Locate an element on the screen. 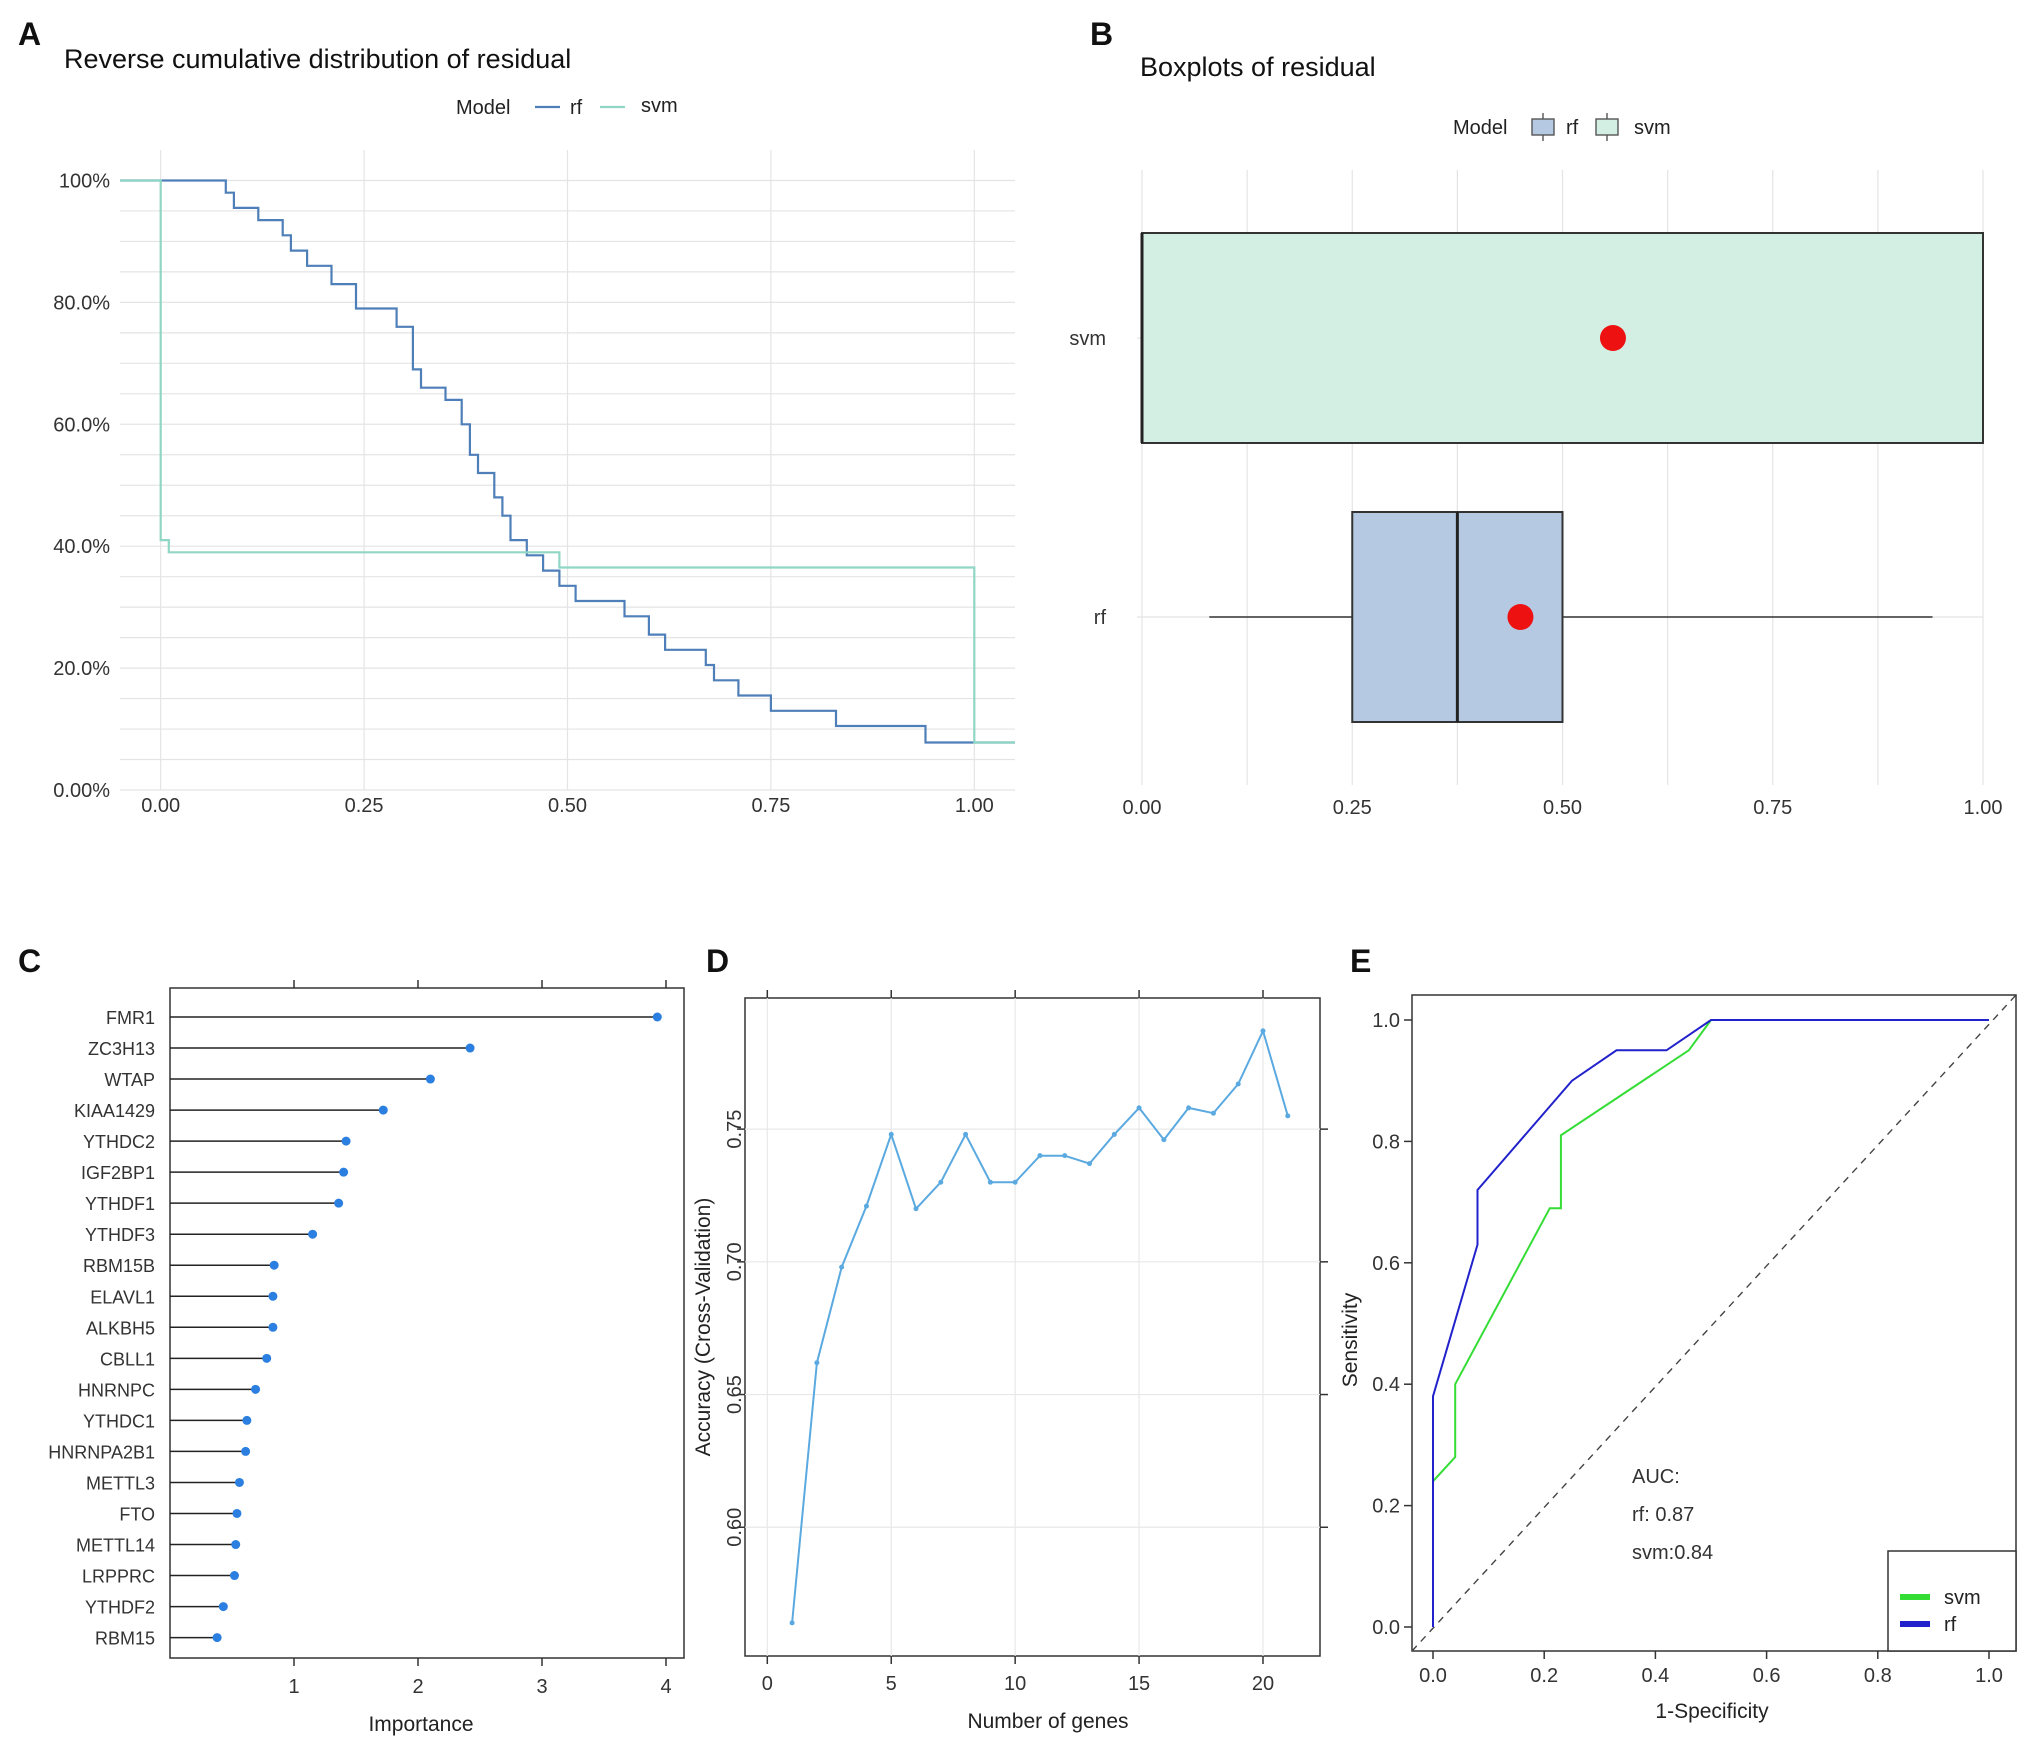  category-label: FTO is located at coordinates (137, 1514).